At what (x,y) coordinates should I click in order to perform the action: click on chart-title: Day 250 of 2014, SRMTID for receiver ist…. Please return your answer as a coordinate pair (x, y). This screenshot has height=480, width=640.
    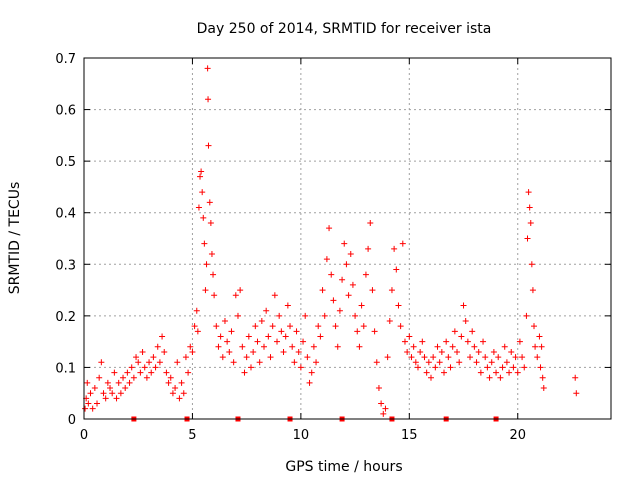
    Looking at the image, I should click on (344, 29).